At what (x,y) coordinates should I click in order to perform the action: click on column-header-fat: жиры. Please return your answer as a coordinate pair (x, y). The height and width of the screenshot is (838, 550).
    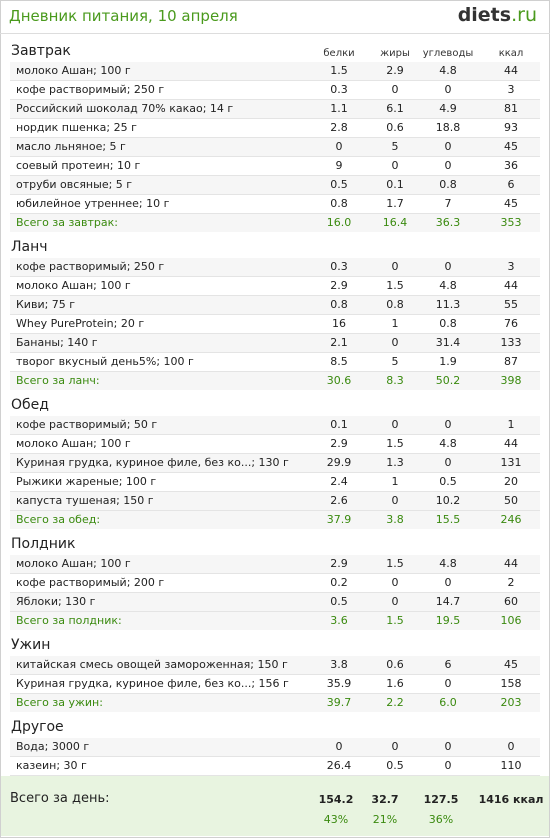
    Looking at the image, I should click on (395, 53).